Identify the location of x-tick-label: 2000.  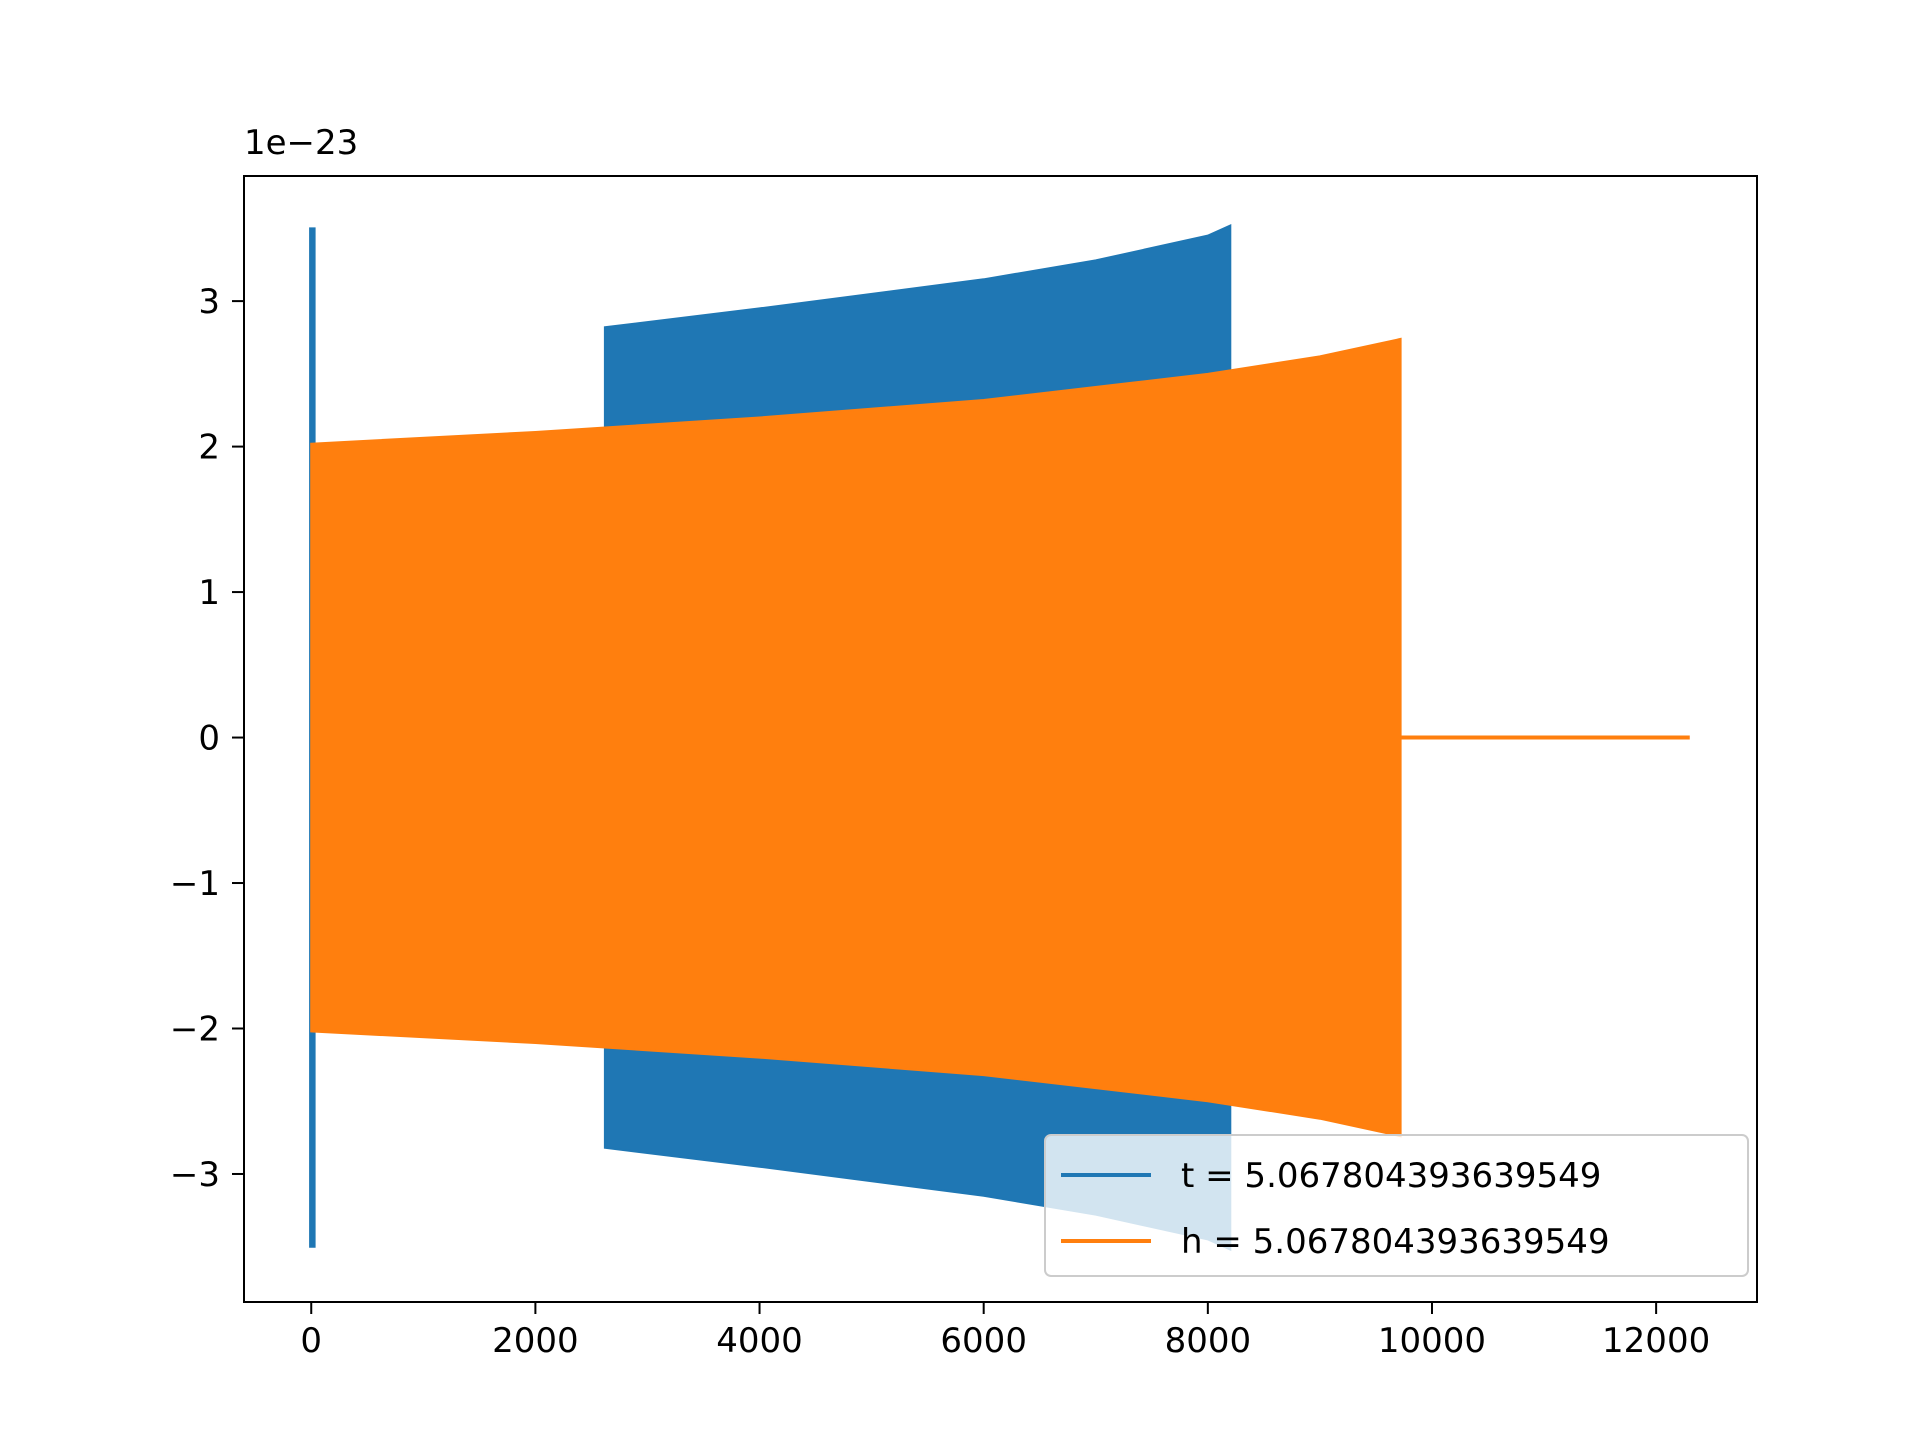
(535, 1341).